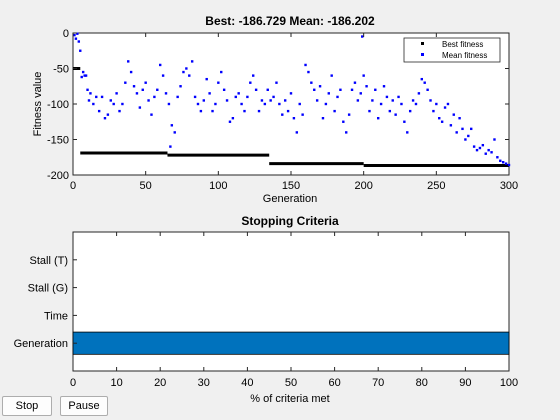  What do you see at coordinates (422, 54) in the screenshot?
I see `legend-mean-marker` at bounding box center [422, 54].